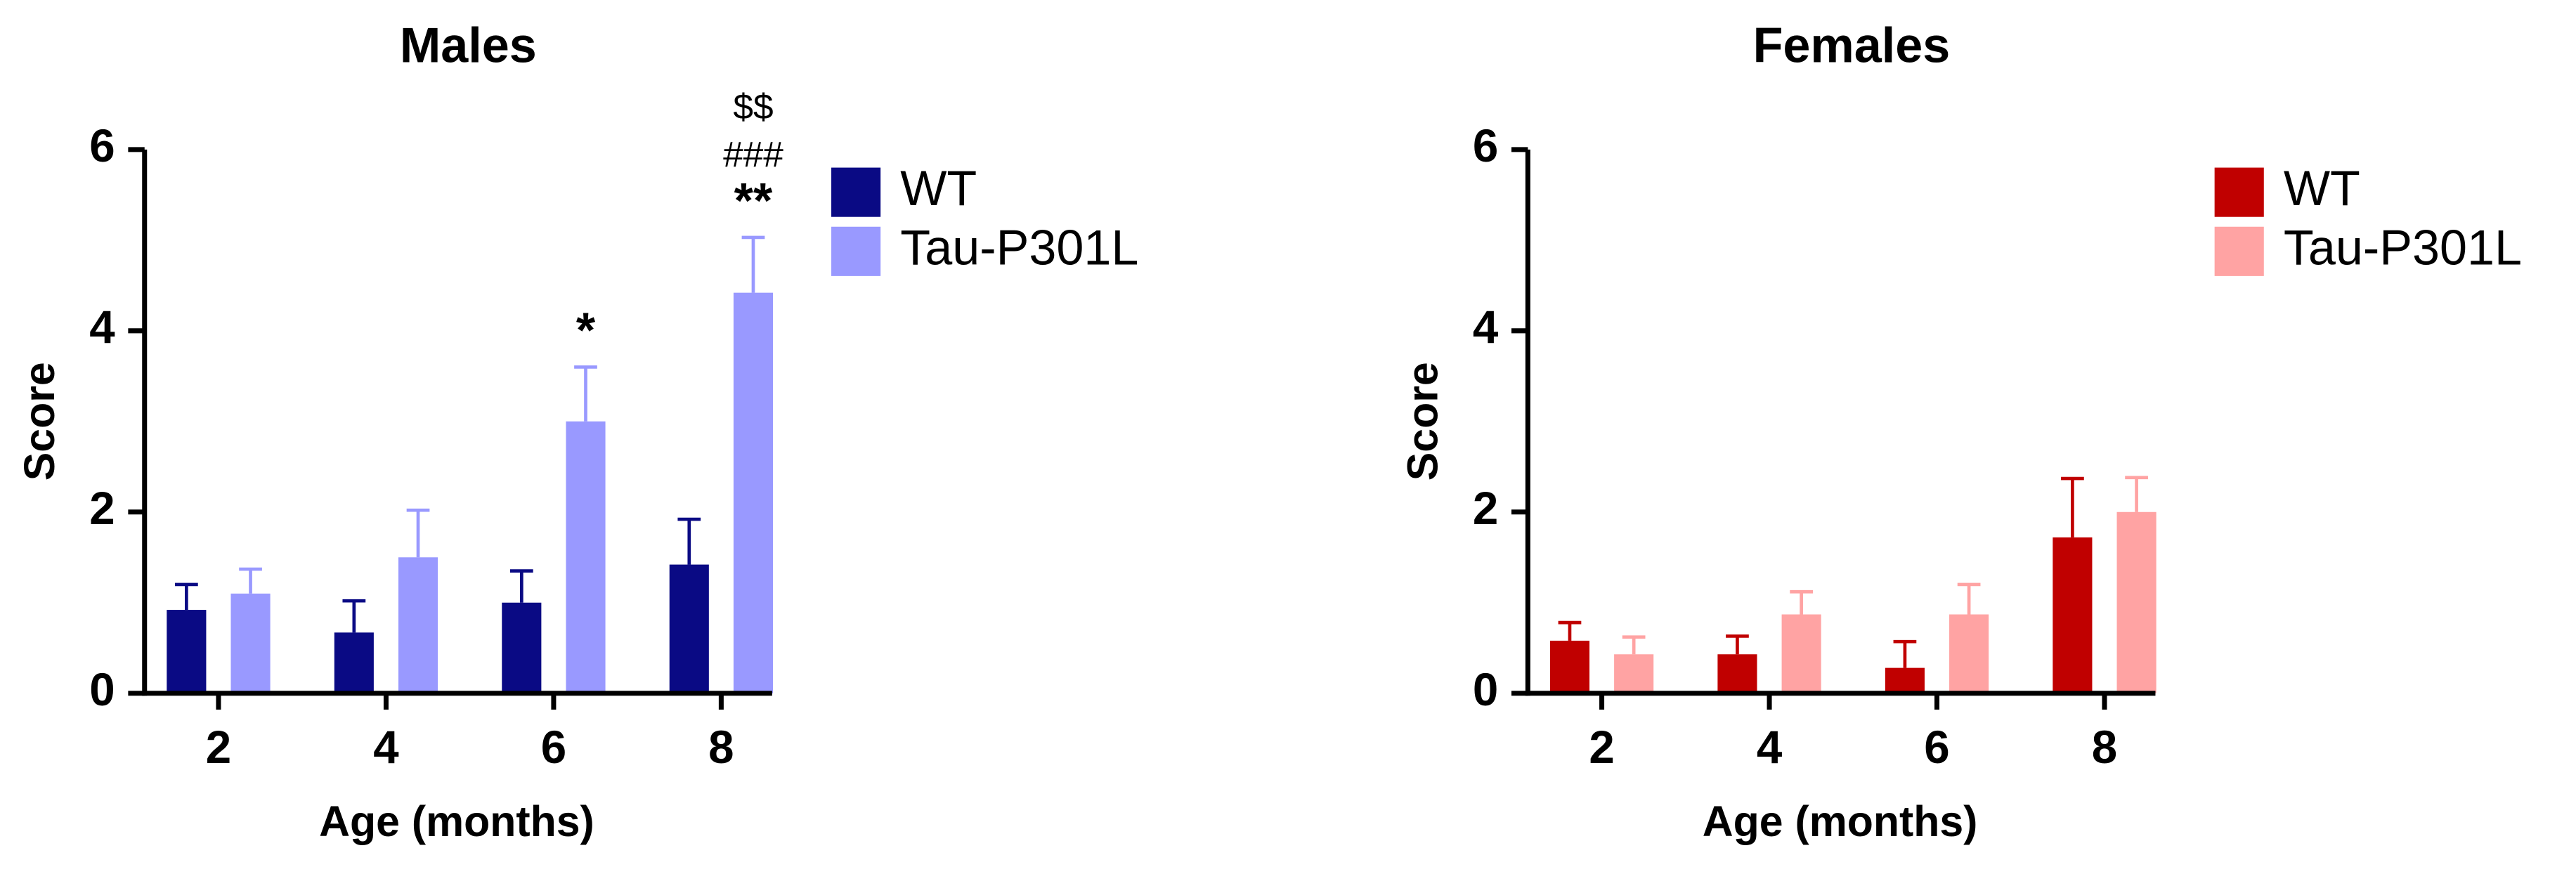 The height and width of the screenshot is (874, 2576). I want to click on annotation: $$, so click(753, 106).